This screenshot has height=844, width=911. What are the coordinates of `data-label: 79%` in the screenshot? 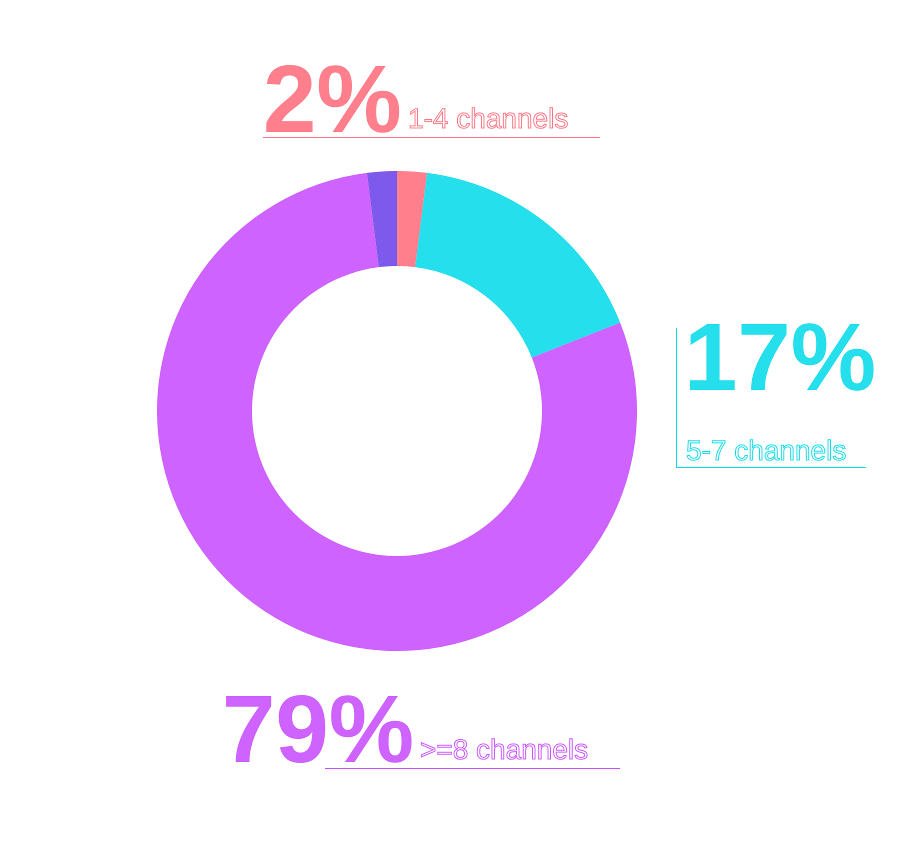 It's located at (318, 729).